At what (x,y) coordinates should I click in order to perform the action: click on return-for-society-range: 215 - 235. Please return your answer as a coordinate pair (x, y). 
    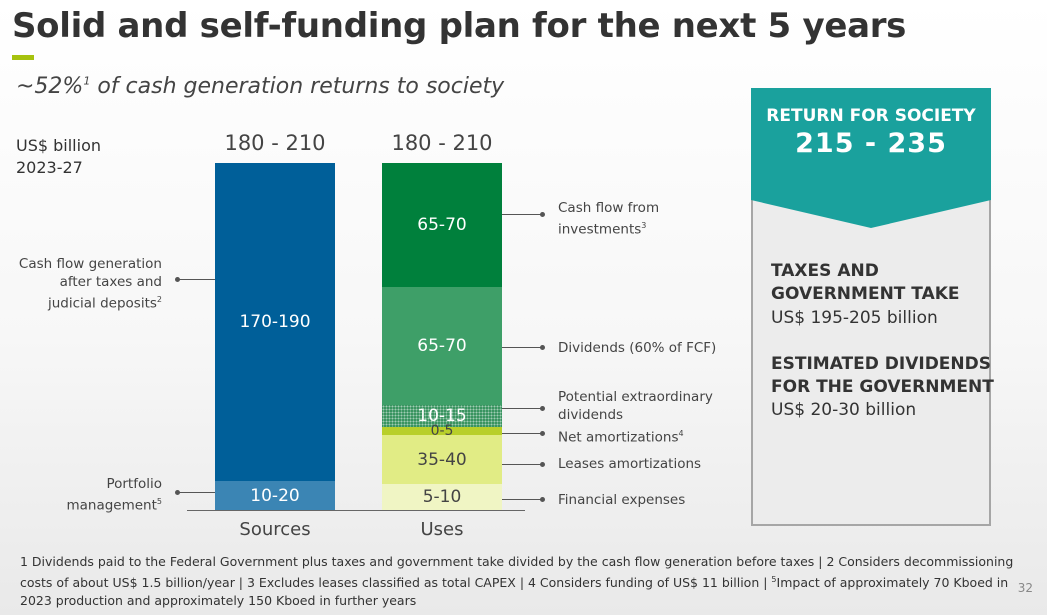
    Looking at the image, I should click on (871, 143).